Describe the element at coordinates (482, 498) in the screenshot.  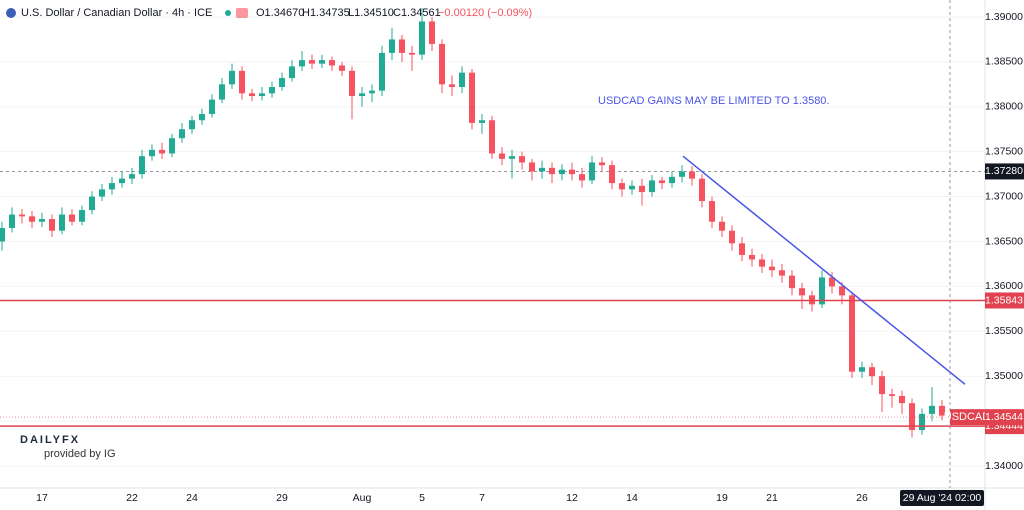
I see `x-tick-label: 7` at that location.